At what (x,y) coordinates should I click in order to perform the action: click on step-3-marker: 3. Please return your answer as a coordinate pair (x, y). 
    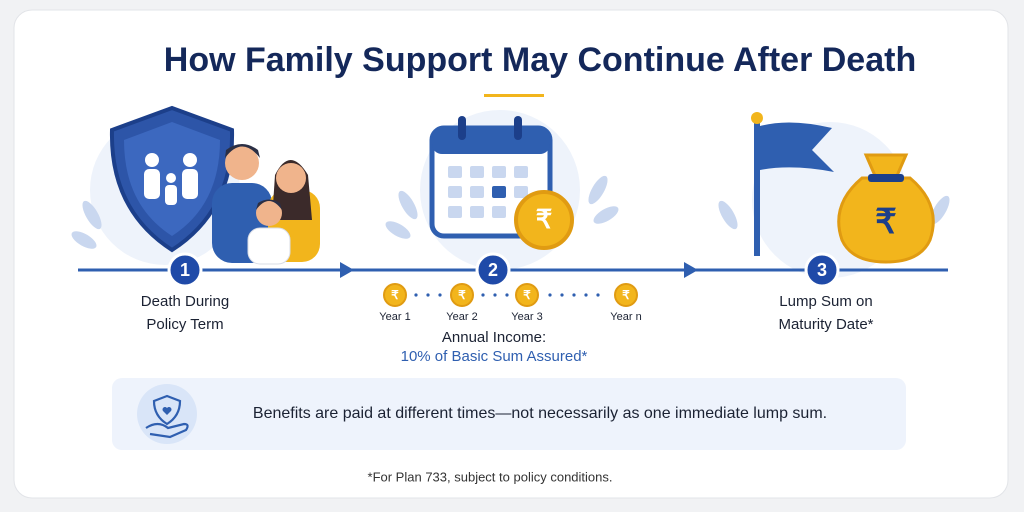
    Looking at the image, I should click on (822, 270).